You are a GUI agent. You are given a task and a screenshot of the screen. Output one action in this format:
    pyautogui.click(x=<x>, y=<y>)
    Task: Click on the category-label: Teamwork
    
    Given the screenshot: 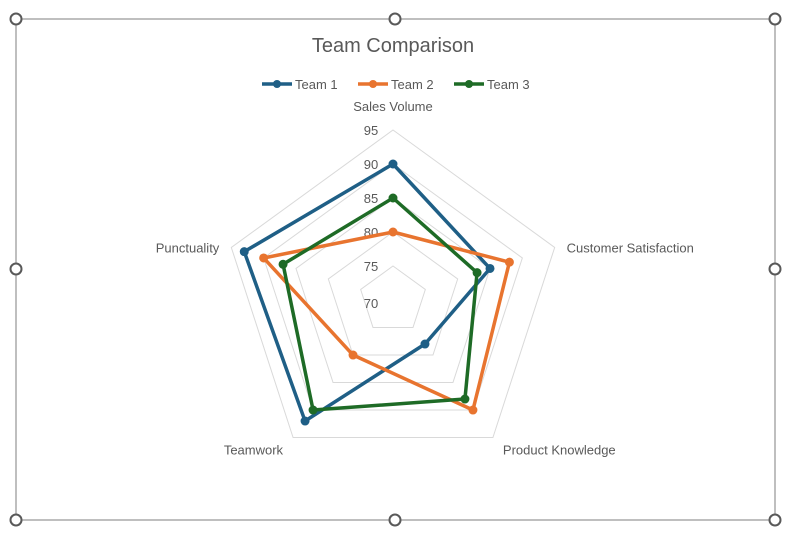 What is the action you would take?
    pyautogui.click(x=254, y=450)
    